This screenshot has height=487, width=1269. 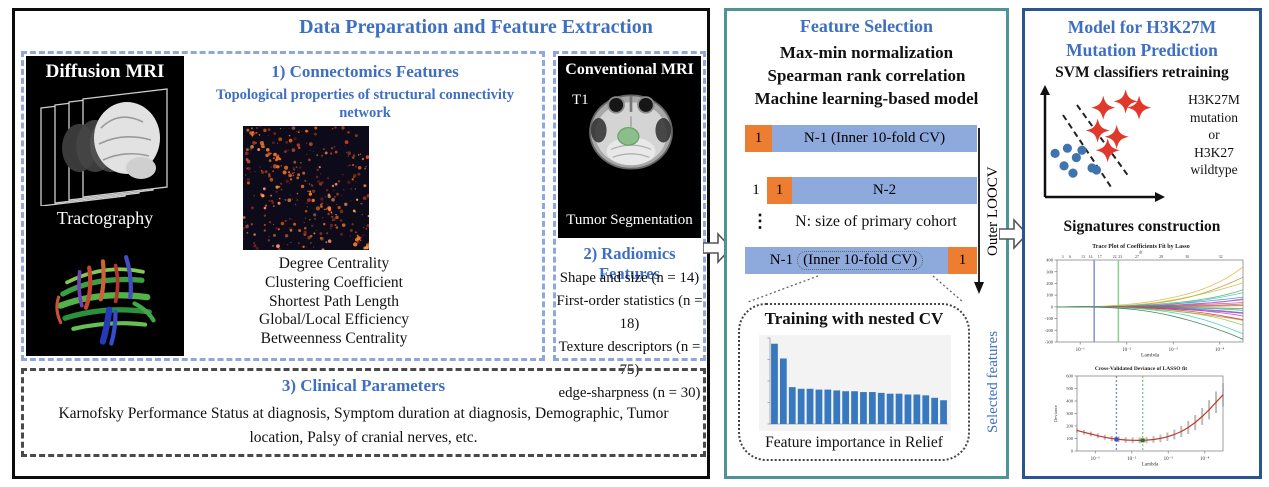 What do you see at coordinates (631, 132) in the screenshot?
I see `axial-mri-image` at bounding box center [631, 132].